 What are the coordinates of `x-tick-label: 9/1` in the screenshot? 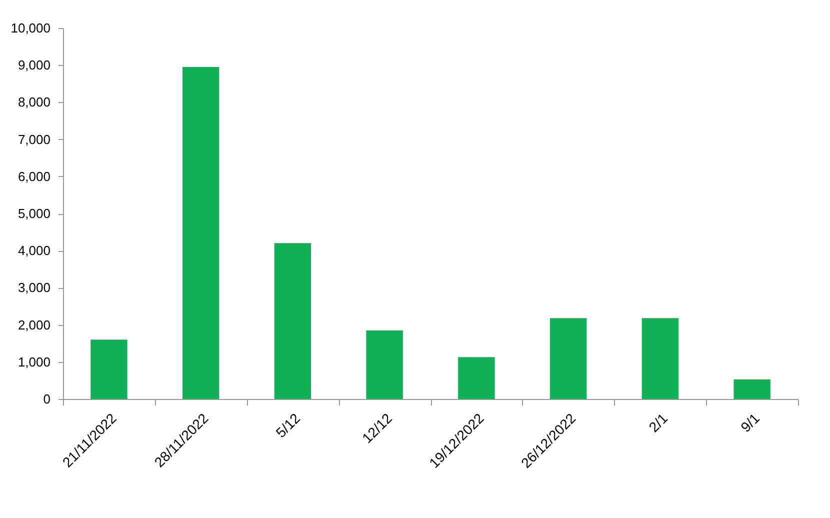 It's located at (750, 423).